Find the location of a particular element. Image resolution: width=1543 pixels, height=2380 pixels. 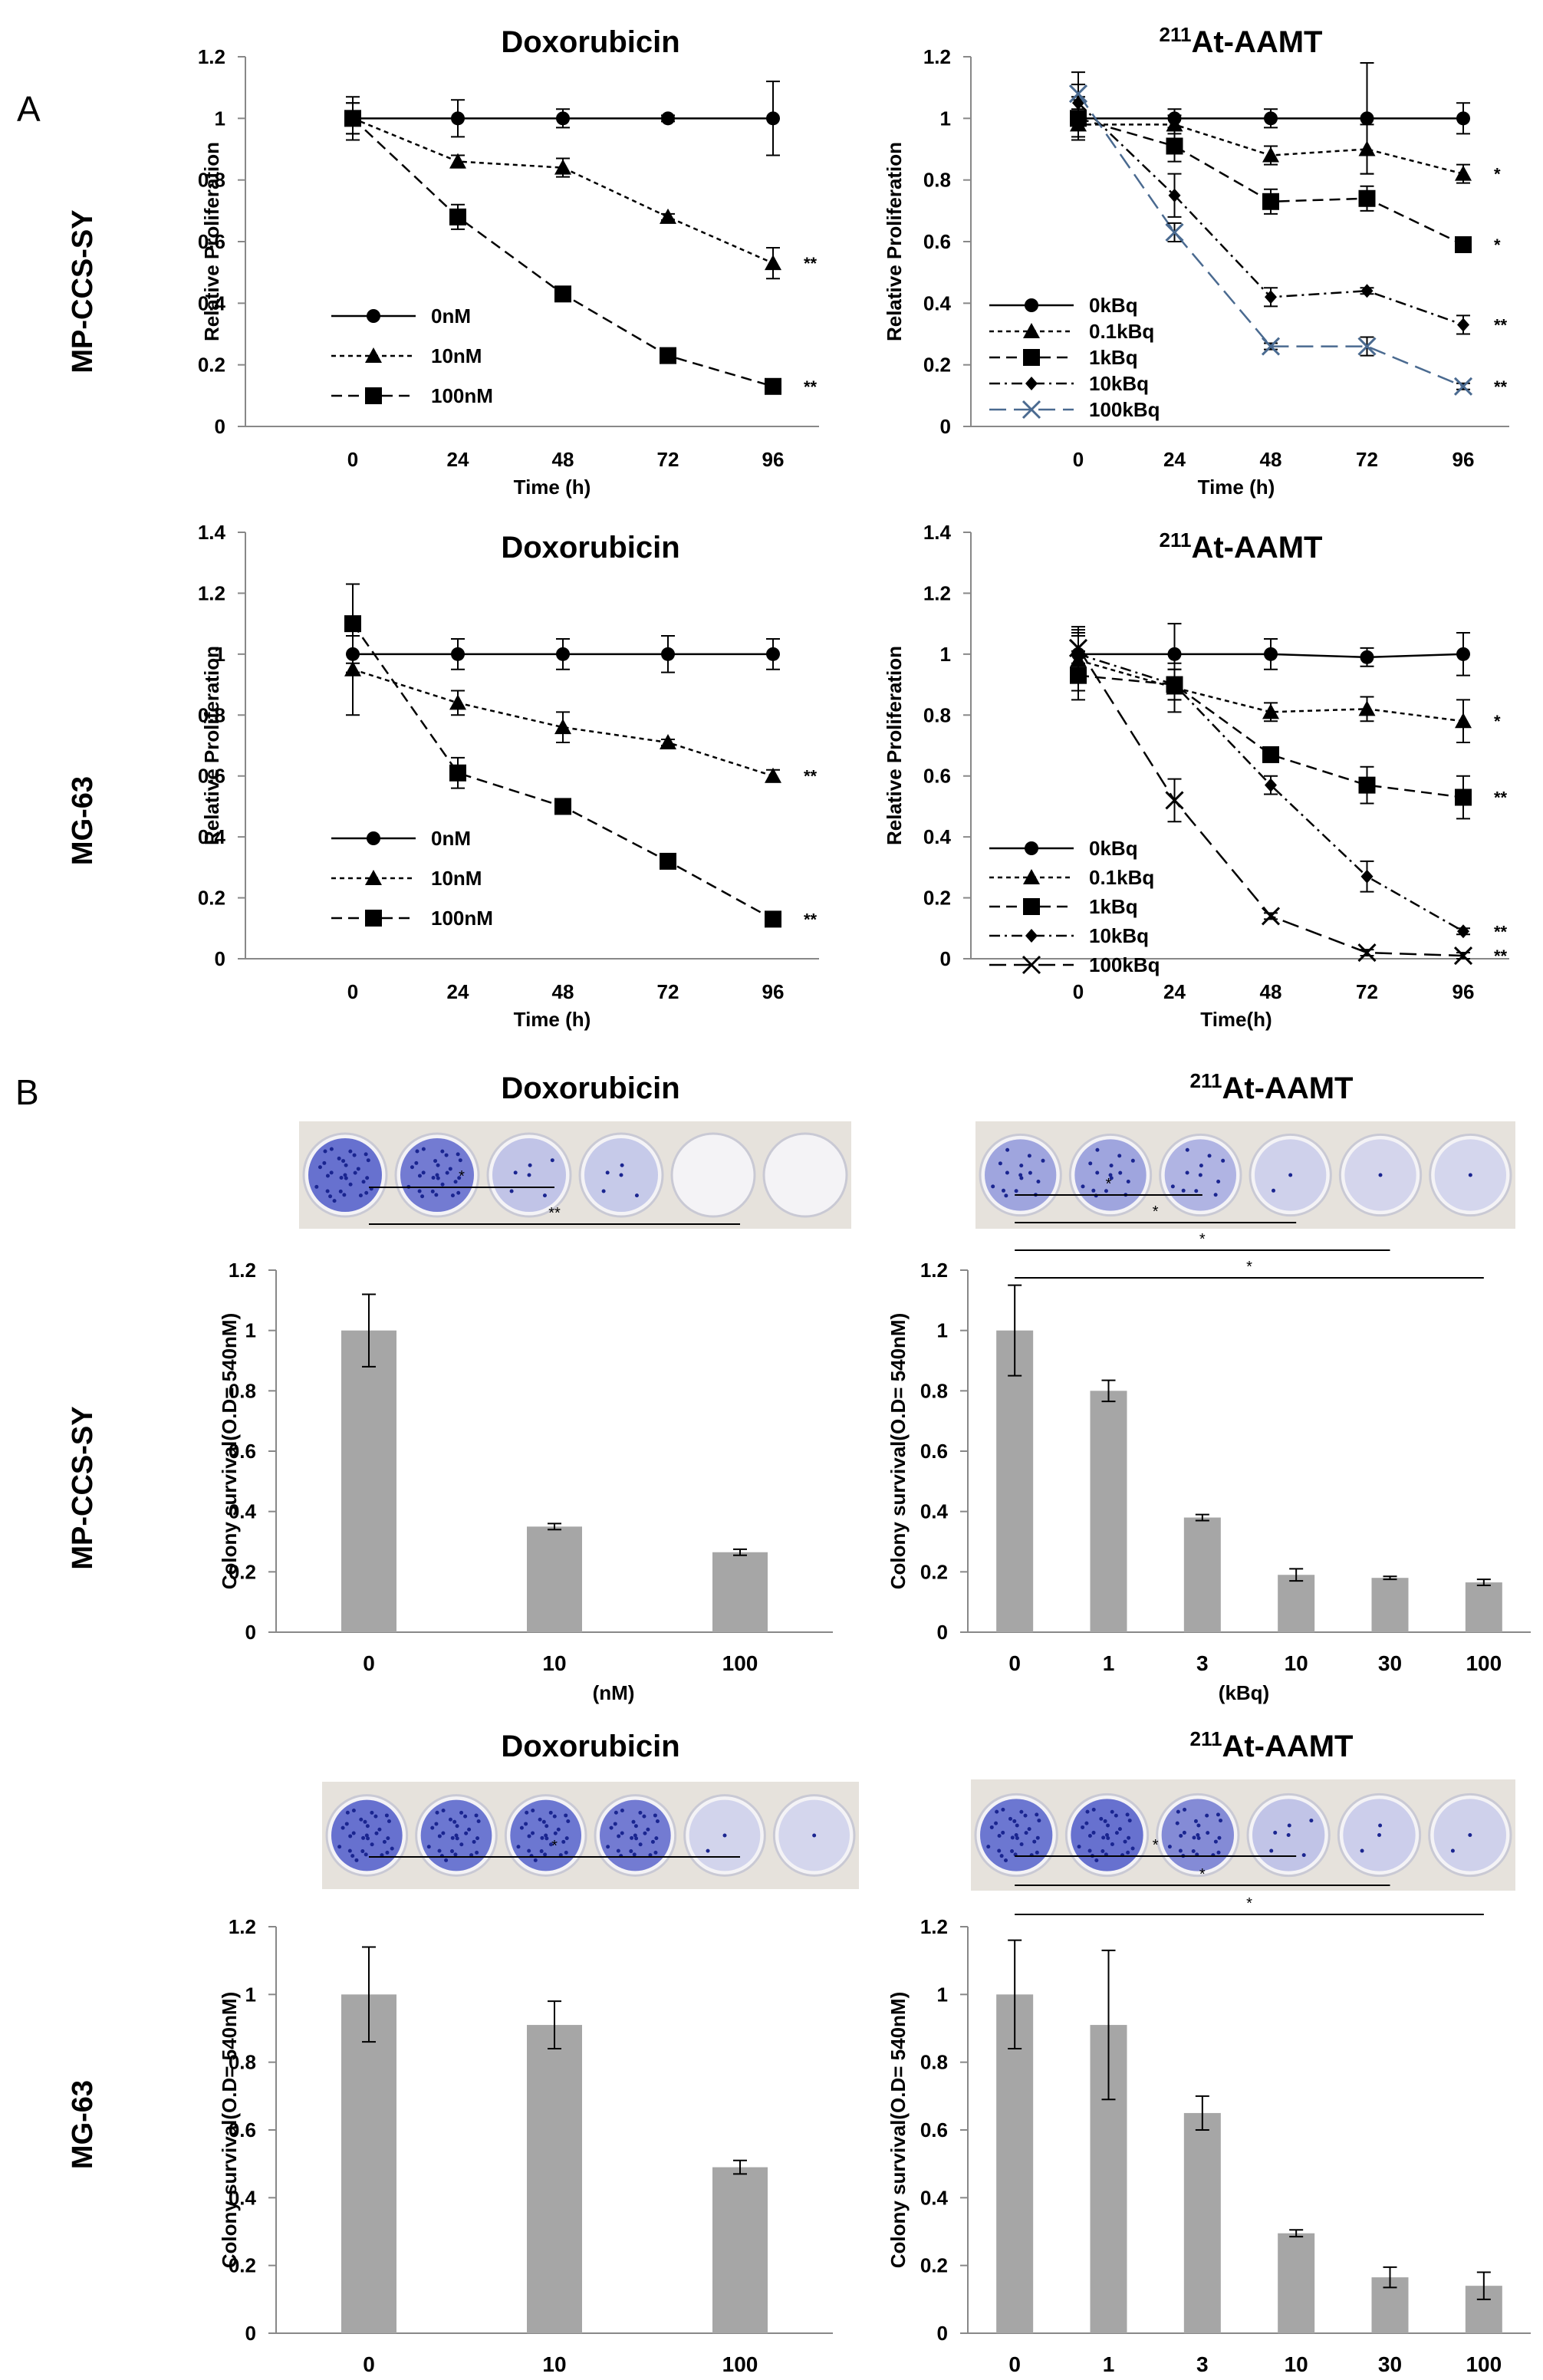

x-tick-label: 10 is located at coordinates (1297, 1663).